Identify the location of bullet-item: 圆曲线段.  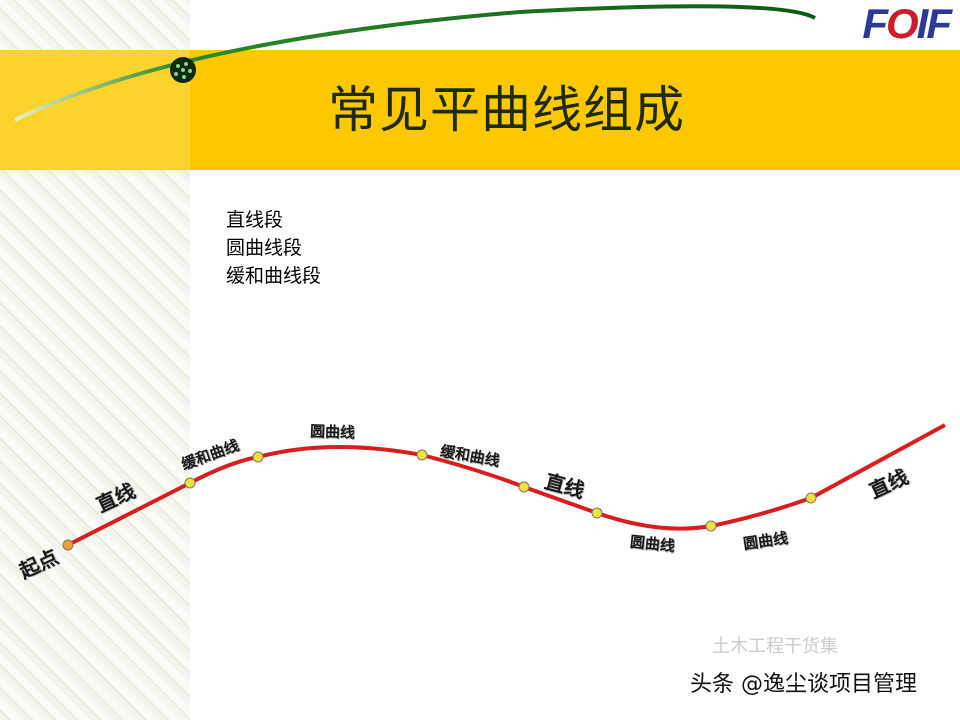
(264, 248).